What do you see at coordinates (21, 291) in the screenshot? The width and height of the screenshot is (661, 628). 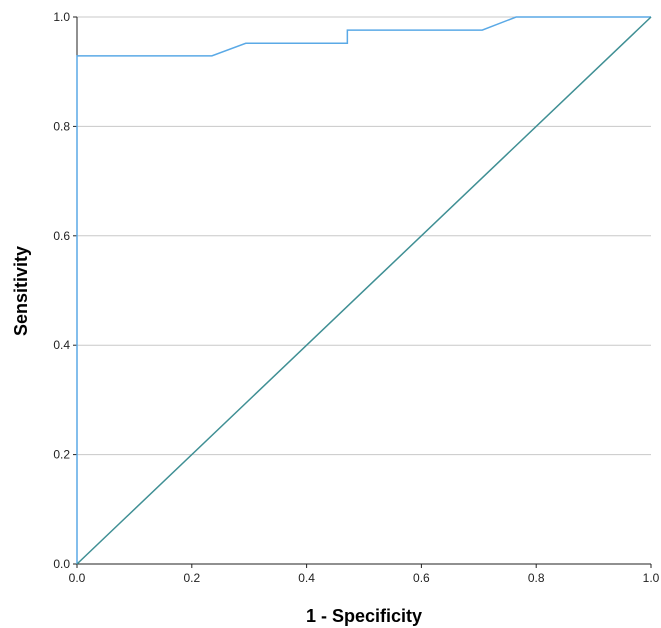 I see `y-axis-title: Sensitivity` at bounding box center [21, 291].